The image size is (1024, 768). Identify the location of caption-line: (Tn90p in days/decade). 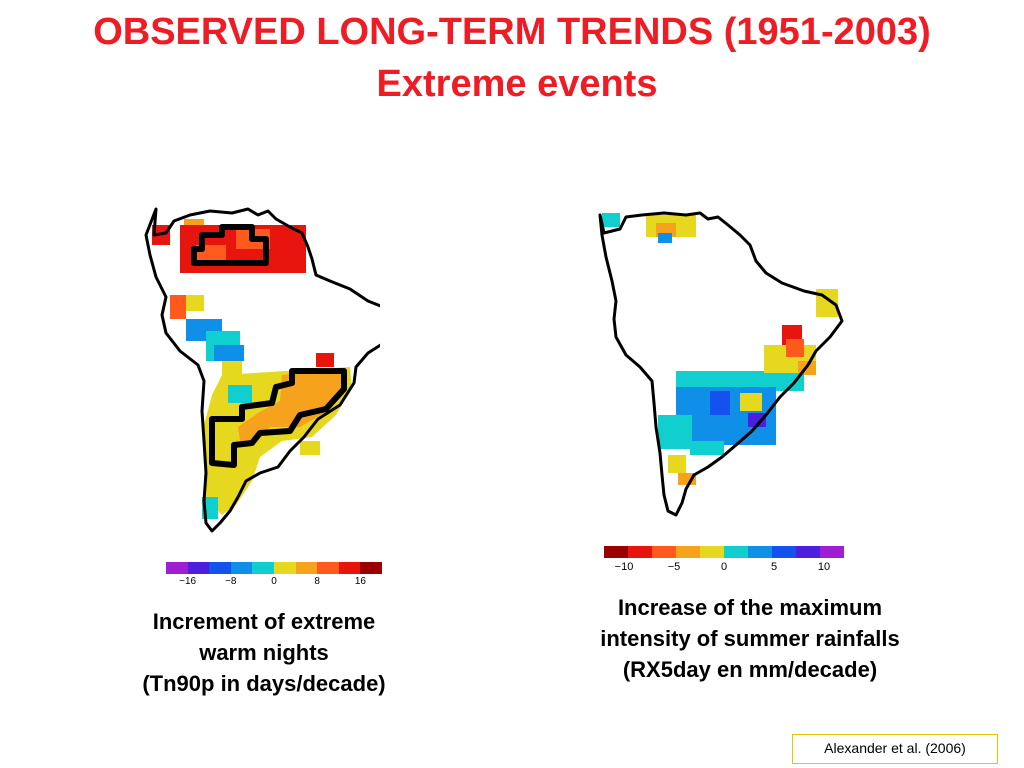
(264, 683).